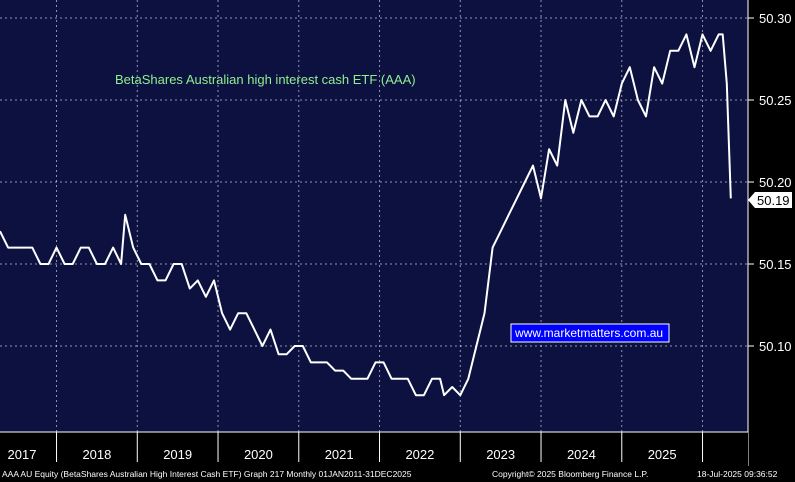 The height and width of the screenshot is (482, 795). I want to click on watermark: www.marketmatters.com.au, so click(590, 333).